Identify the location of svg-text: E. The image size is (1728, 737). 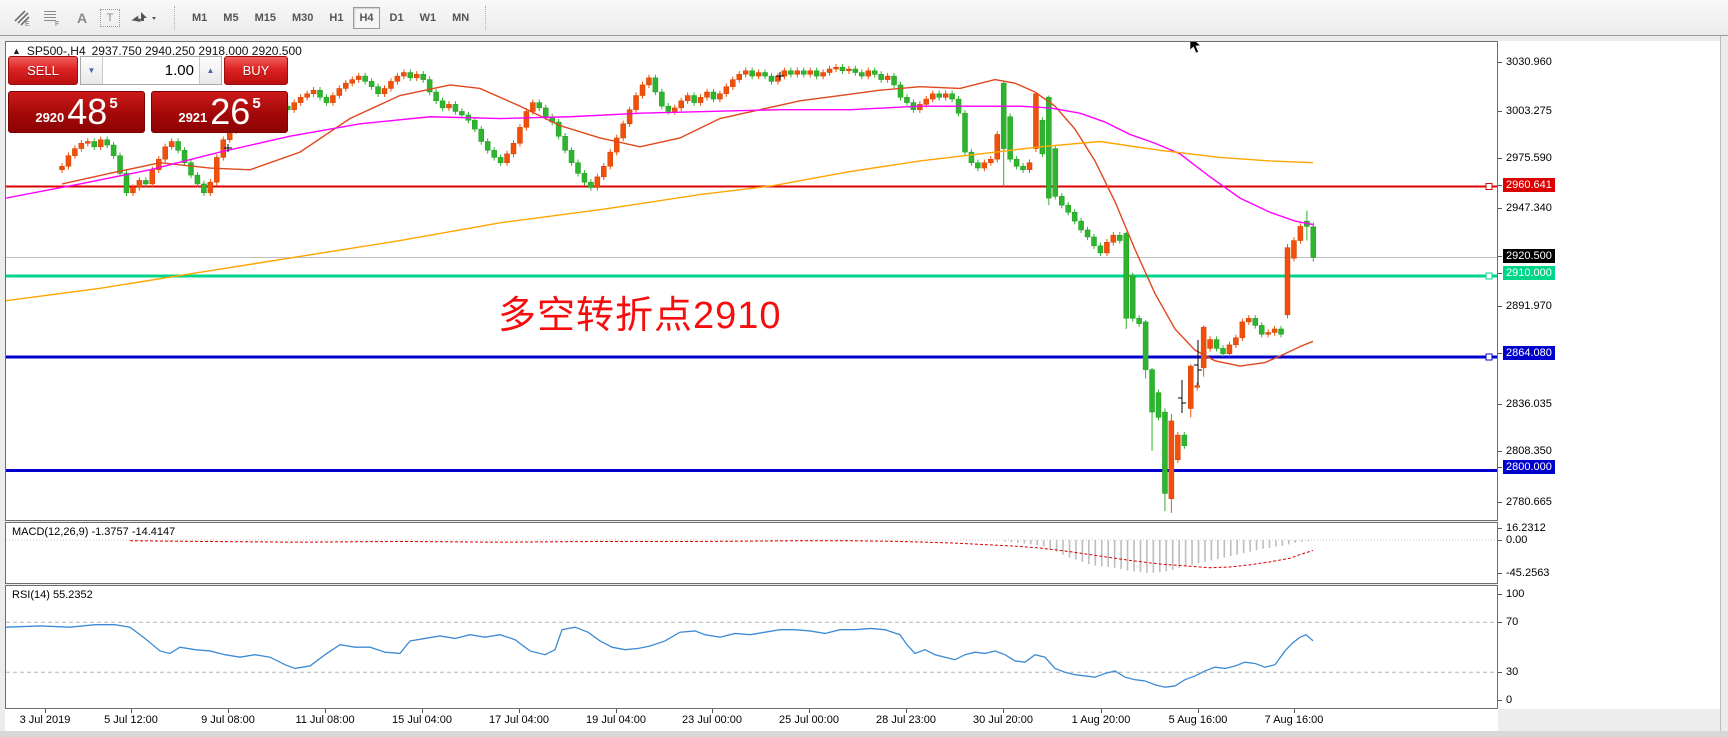
(27, 24).